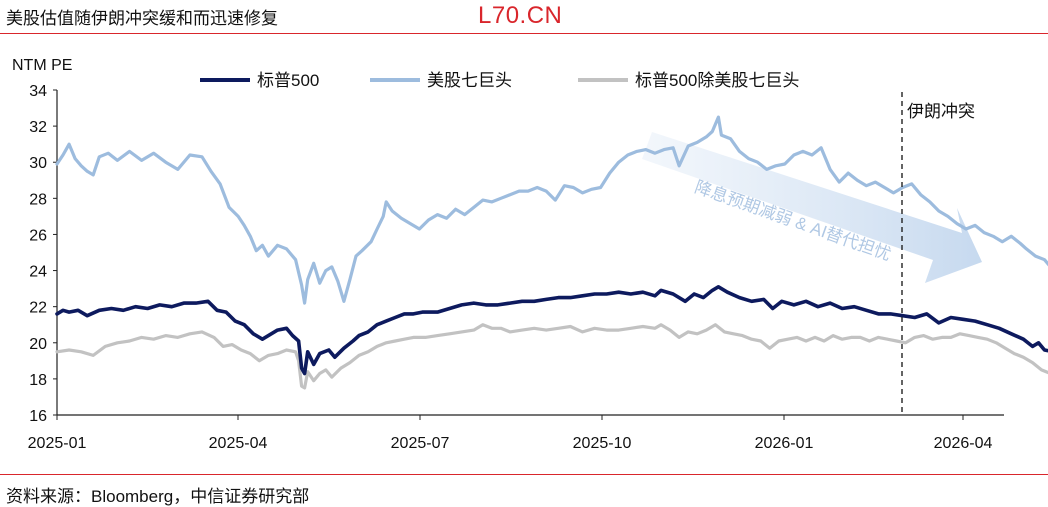 This screenshot has width=1048, height=507. What do you see at coordinates (57, 443) in the screenshot?
I see `x-tick-label: 2025-01` at bounding box center [57, 443].